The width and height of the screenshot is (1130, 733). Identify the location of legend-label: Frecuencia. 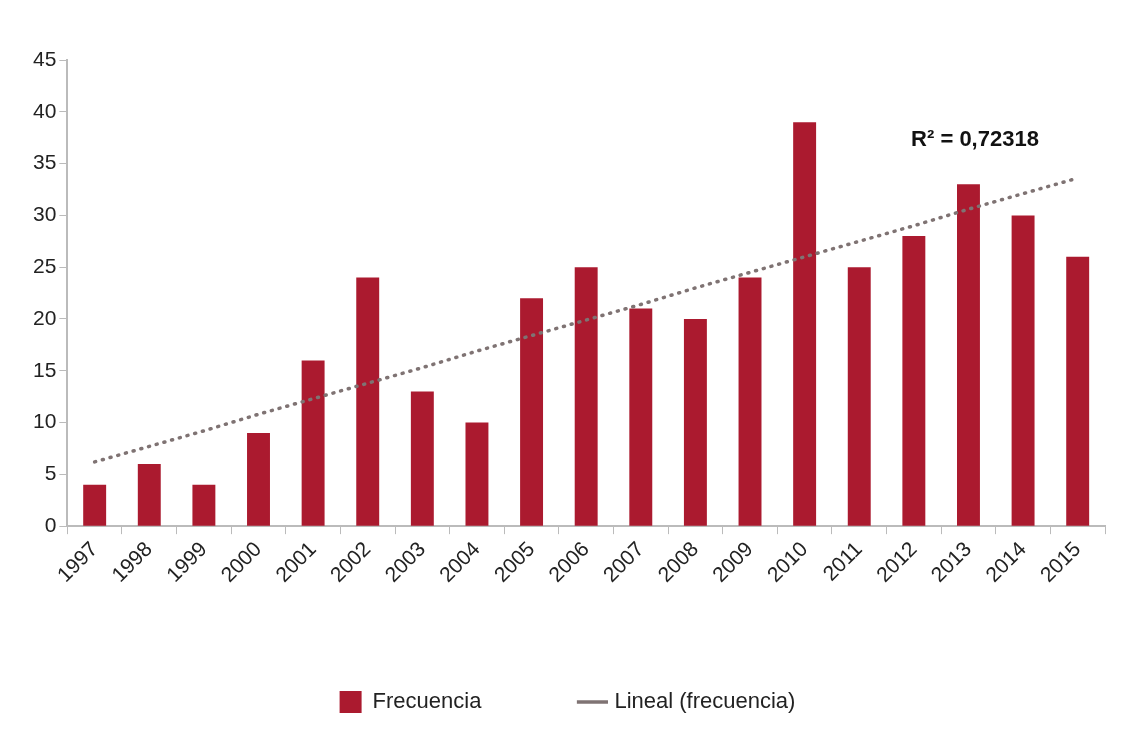
(427, 701).